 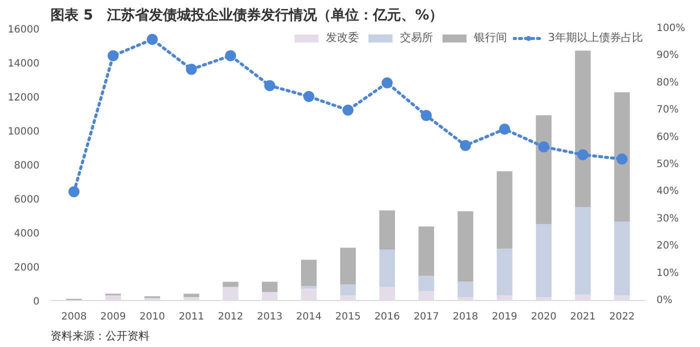 What do you see at coordinates (247, 16) in the screenshot?
I see `chart-title: 图表 5 江苏省发债城投企业债券发行情况（单位：亿元、%）` at bounding box center [247, 16].